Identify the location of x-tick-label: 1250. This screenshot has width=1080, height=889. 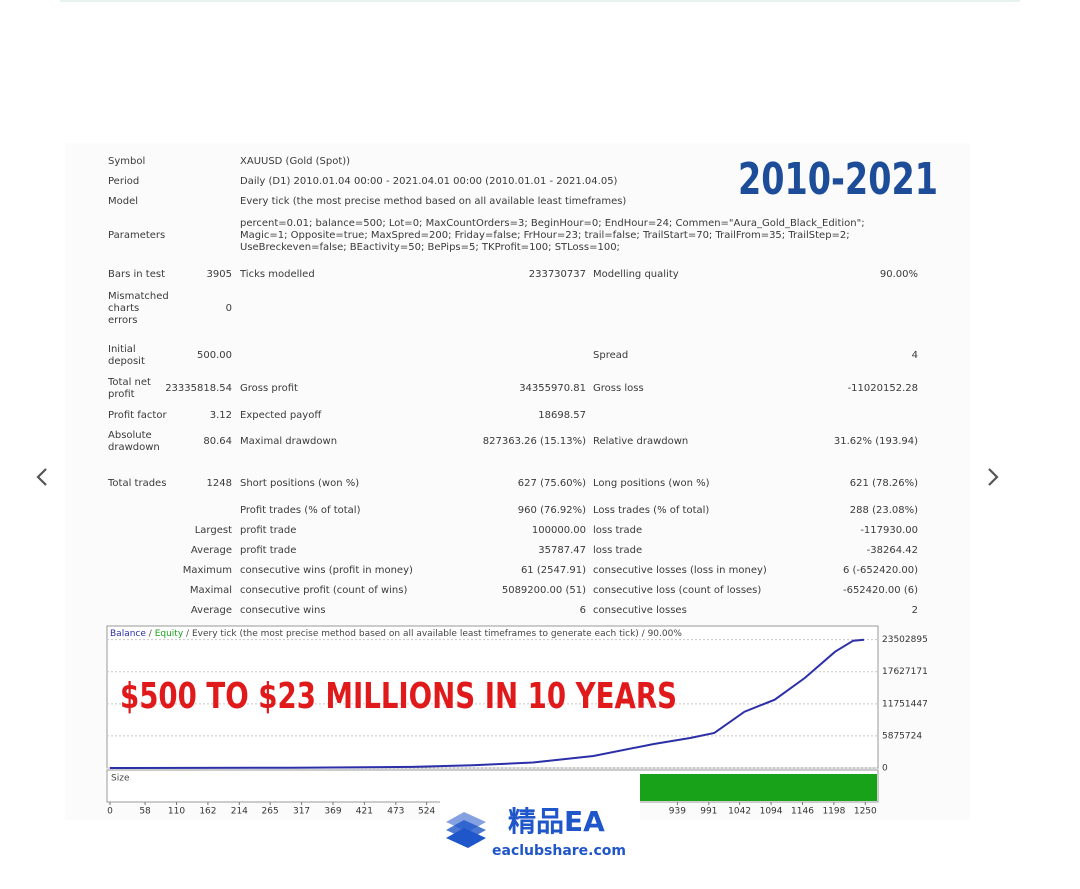
(865, 812).